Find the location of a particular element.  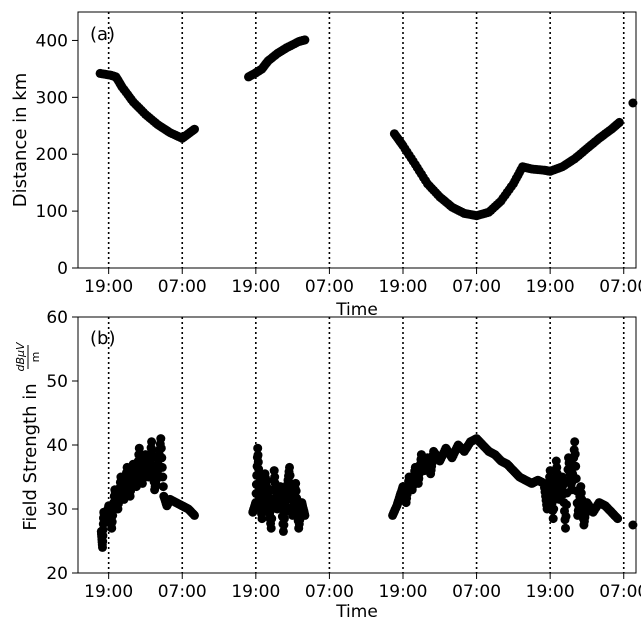

panel-a-y-axis: 0 100 200 300 400 is located at coordinates (57, 155).